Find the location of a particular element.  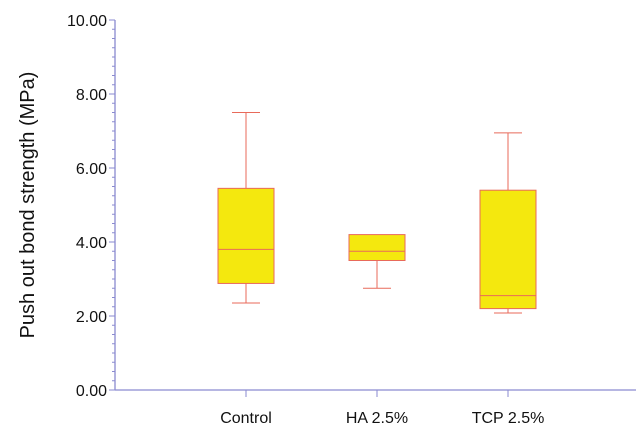

box-control is located at coordinates (246, 208).